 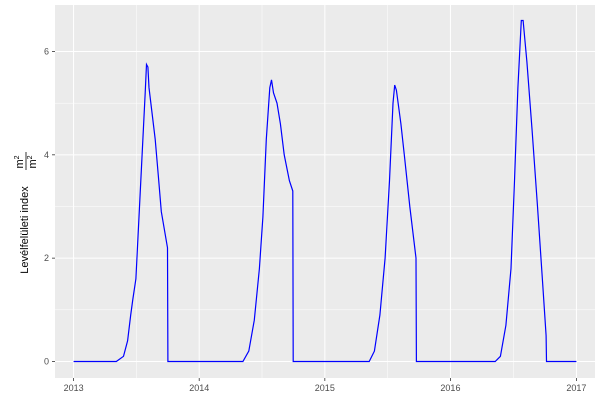 What do you see at coordinates (20, 161) in the screenshot?
I see `unit-numerator: m2` at bounding box center [20, 161].